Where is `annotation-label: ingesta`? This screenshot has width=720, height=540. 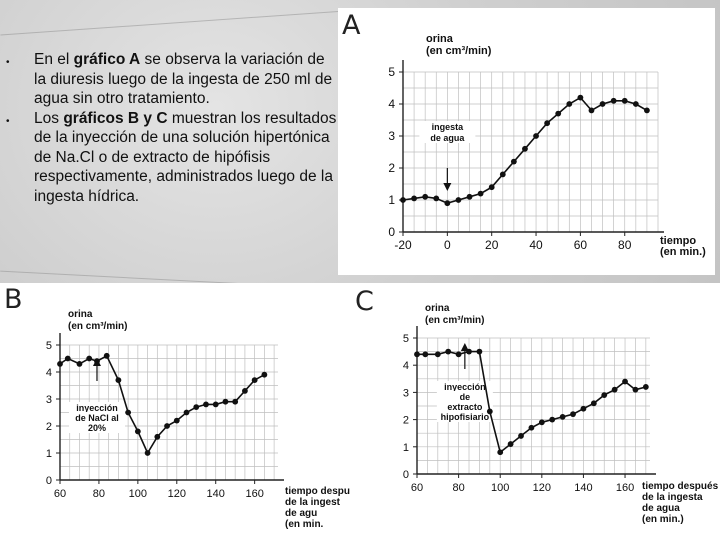 annotation-label: ingesta is located at coordinates (448, 127).